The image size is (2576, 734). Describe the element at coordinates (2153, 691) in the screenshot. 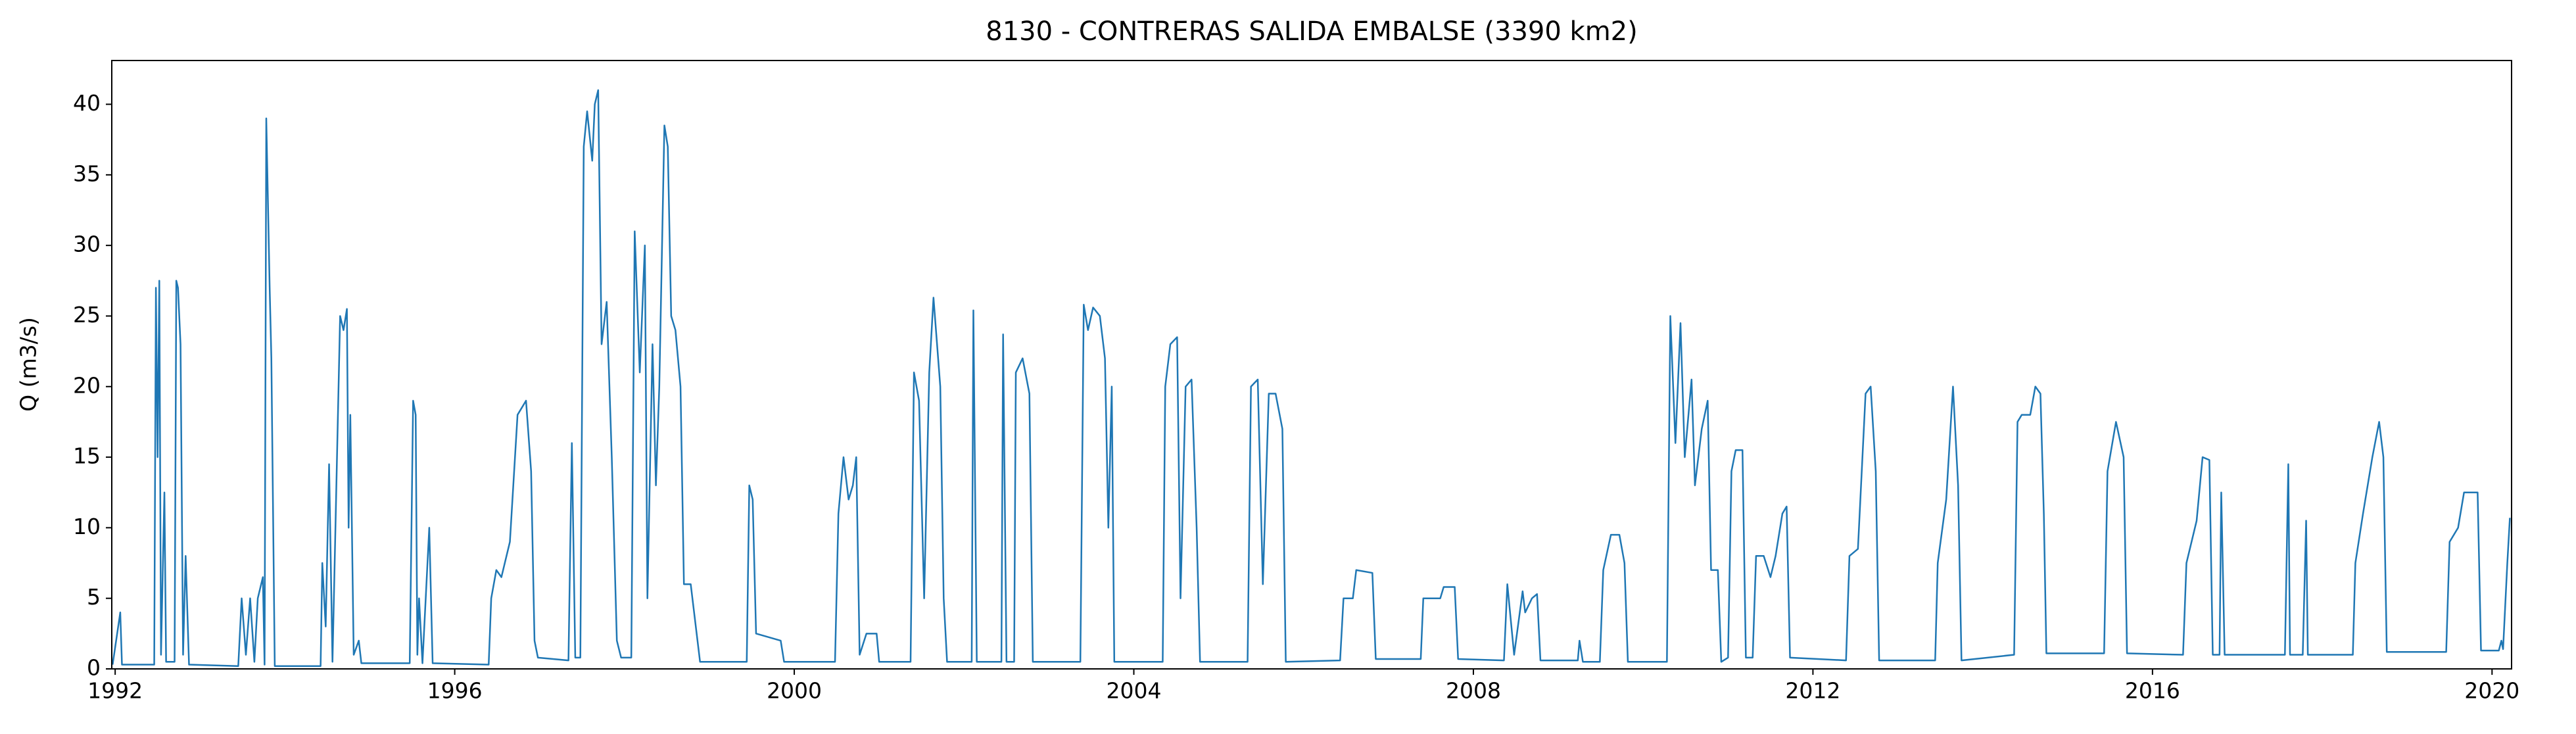

I see `x-tick-label: 2016` at that location.